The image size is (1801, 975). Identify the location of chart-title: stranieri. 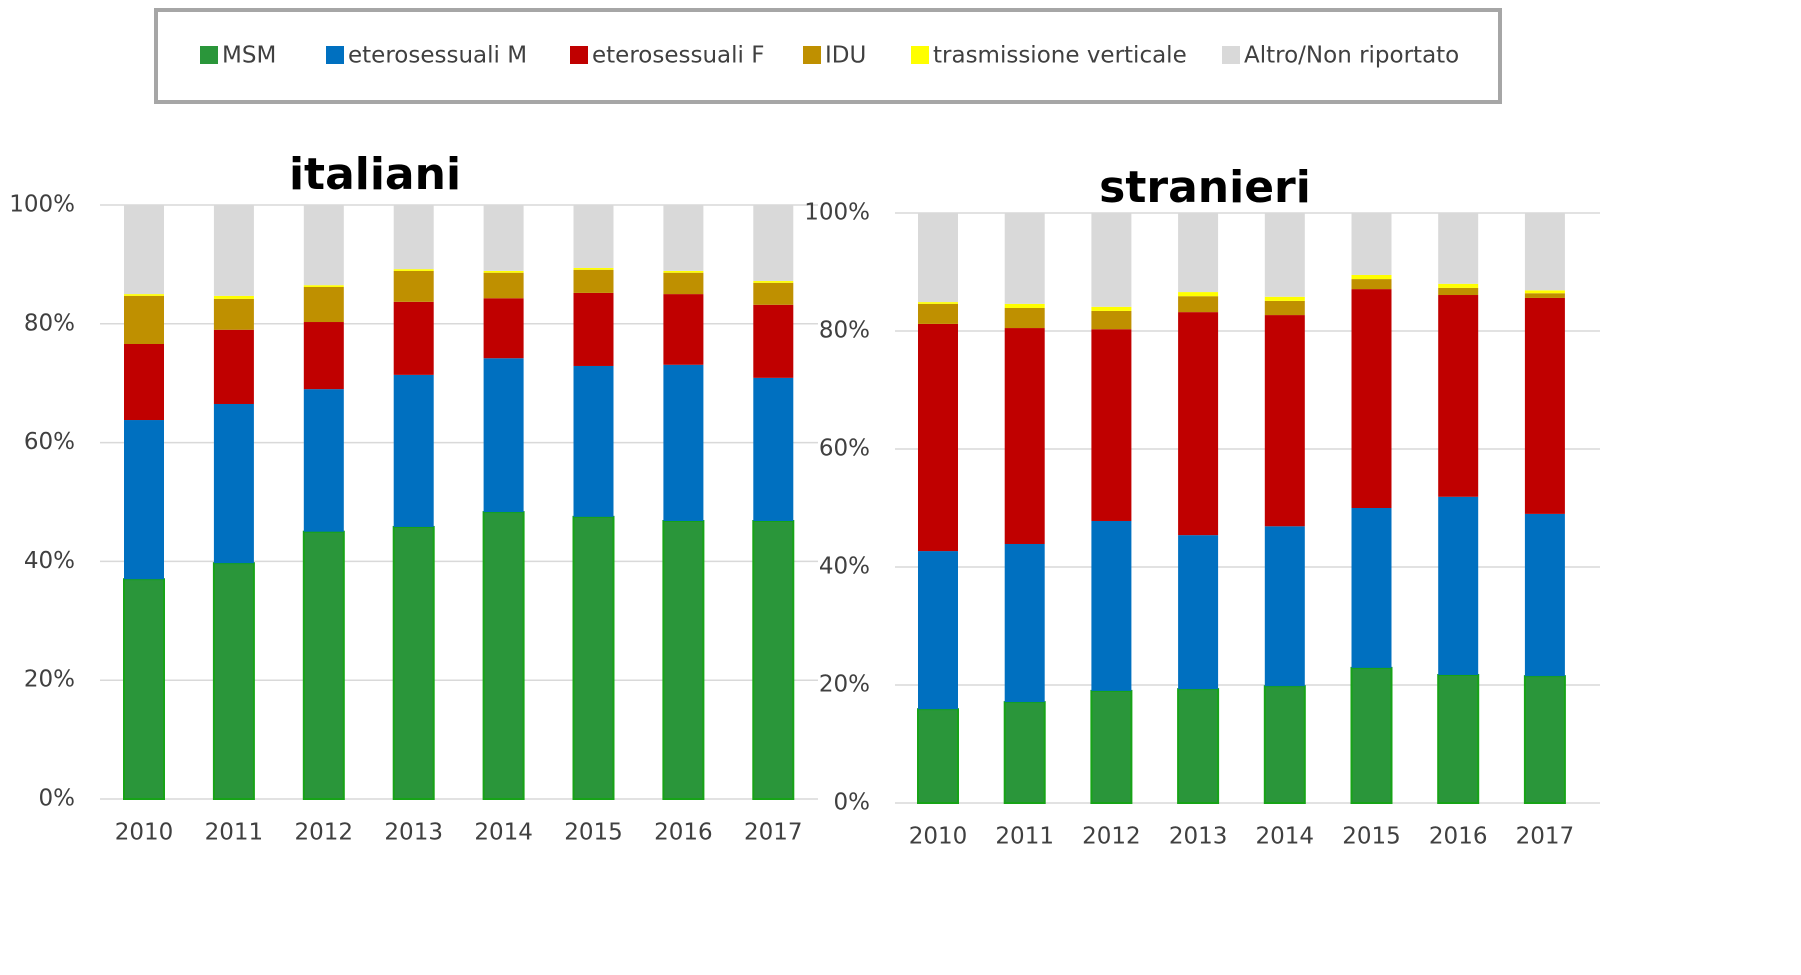
(1205, 187).